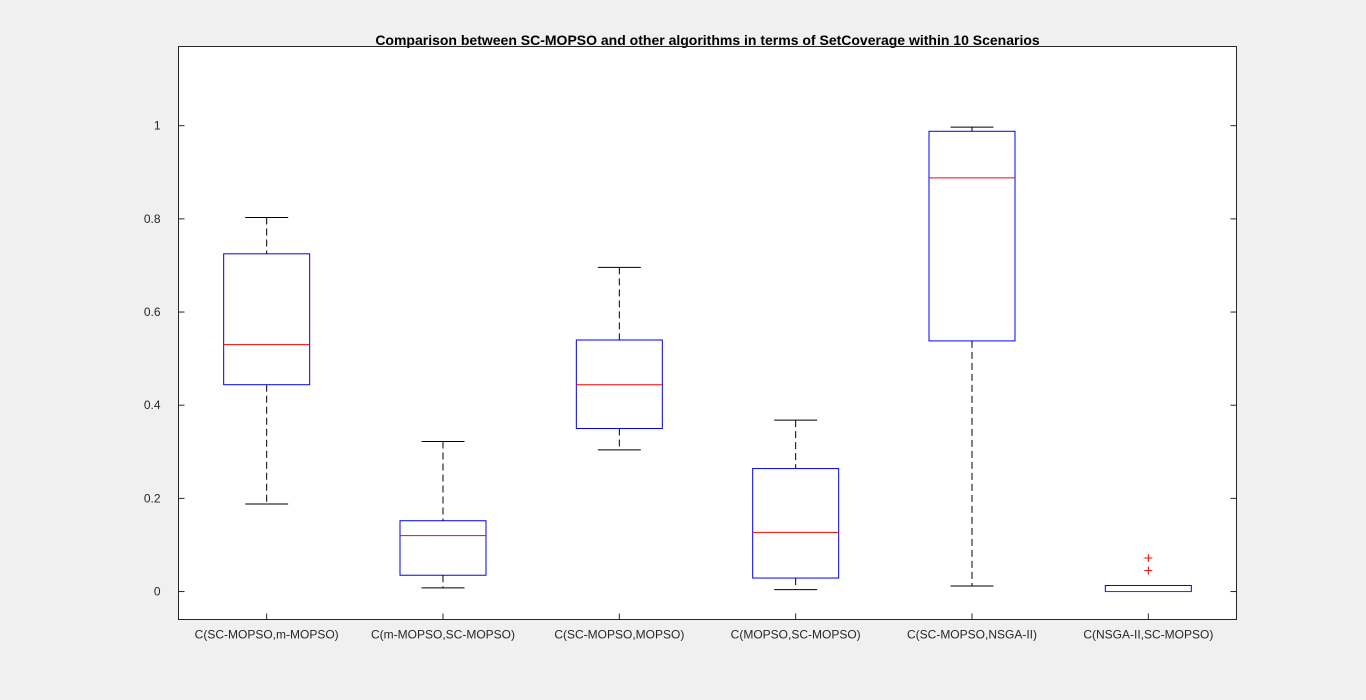 The height and width of the screenshot is (700, 1366). What do you see at coordinates (152, 219) in the screenshot?
I see `y-tick-label: 0.8` at bounding box center [152, 219].